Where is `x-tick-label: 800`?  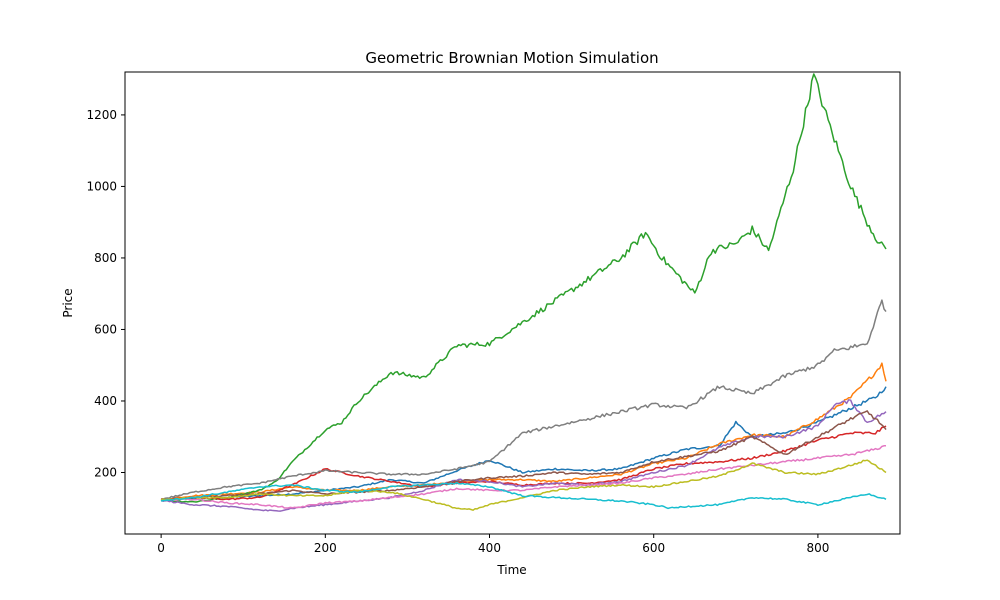
x-tick-label: 800 is located at coordinates (817, 548).